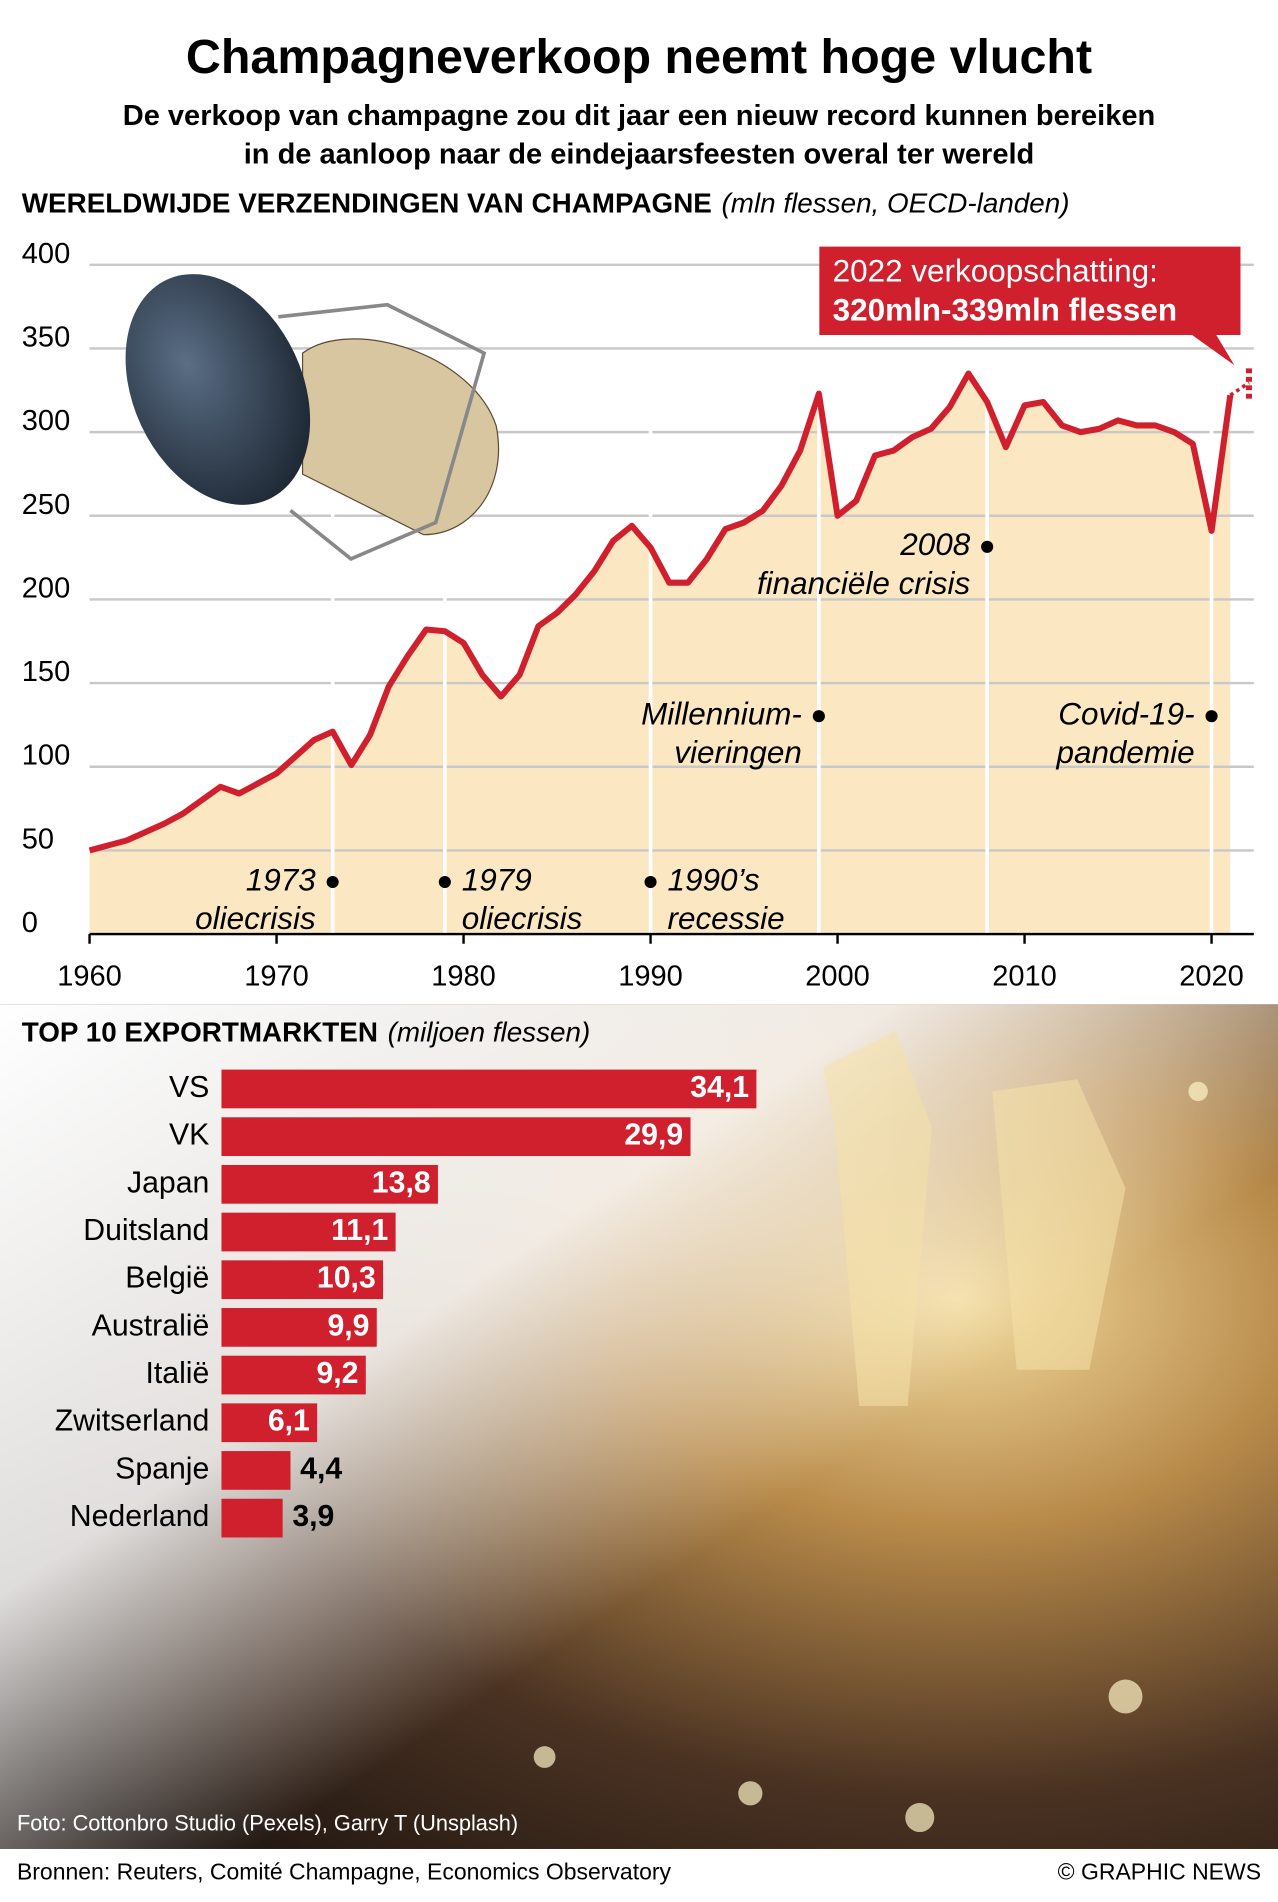 This screenshot has height=1902, width=1278. What do you see at coordinates (46, 254) in the screenshot?
I see `y-tick-label: 400` at bounding box center [46, 254].